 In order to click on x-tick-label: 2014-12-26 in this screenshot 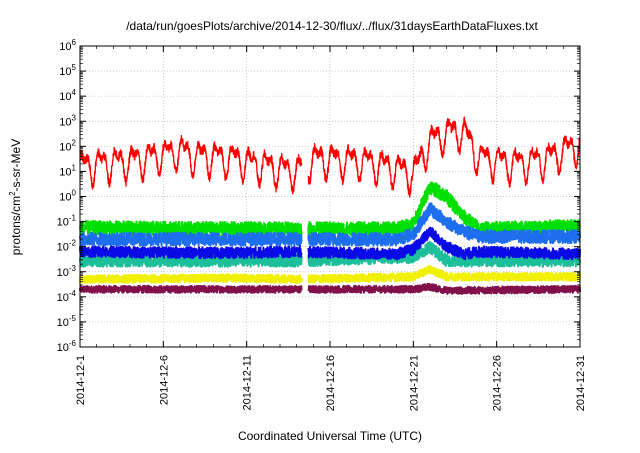, I will do `click(498, 383)`.